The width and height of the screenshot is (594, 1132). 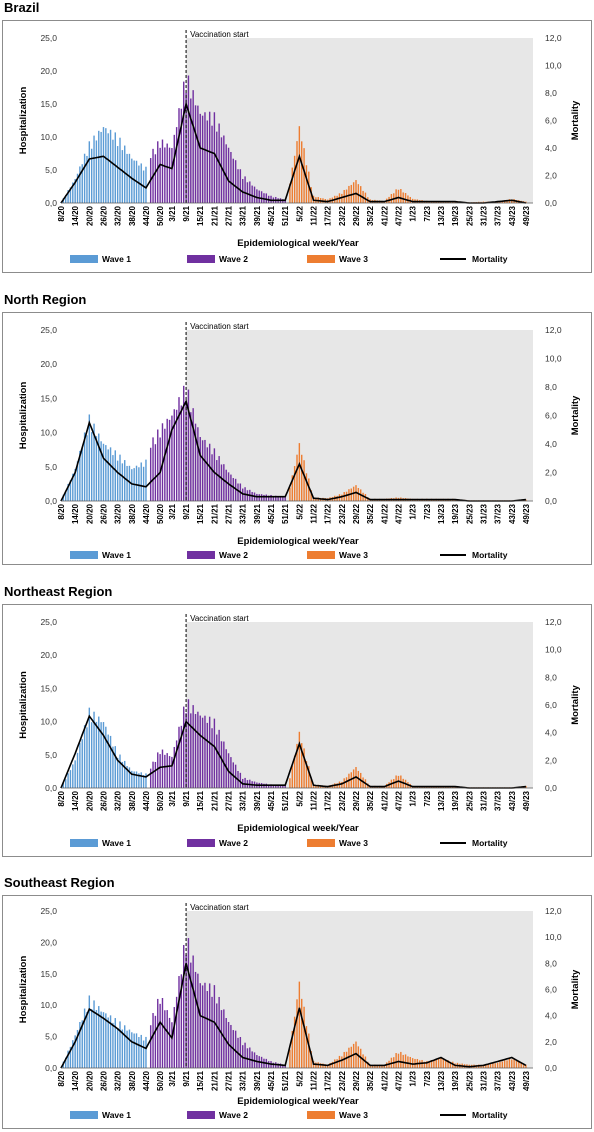 What do you see at coordinates (299, 213) in the screenshot?
I see `x-tick-label: 5/22` at bounding box center [299, 213].